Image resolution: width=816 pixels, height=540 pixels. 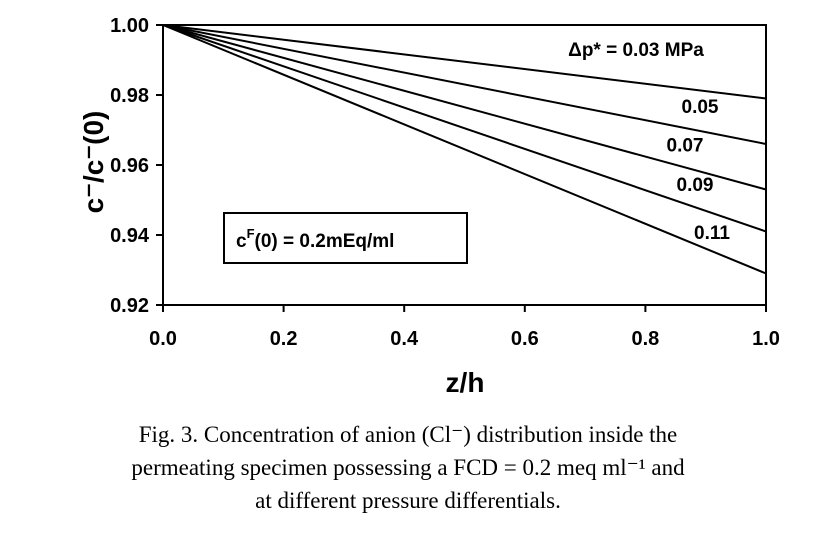 What do you see at coordinates (129, 96) in the screenshot?
I see `y-tick-label: 0.98` at bounding box center [129, 96].